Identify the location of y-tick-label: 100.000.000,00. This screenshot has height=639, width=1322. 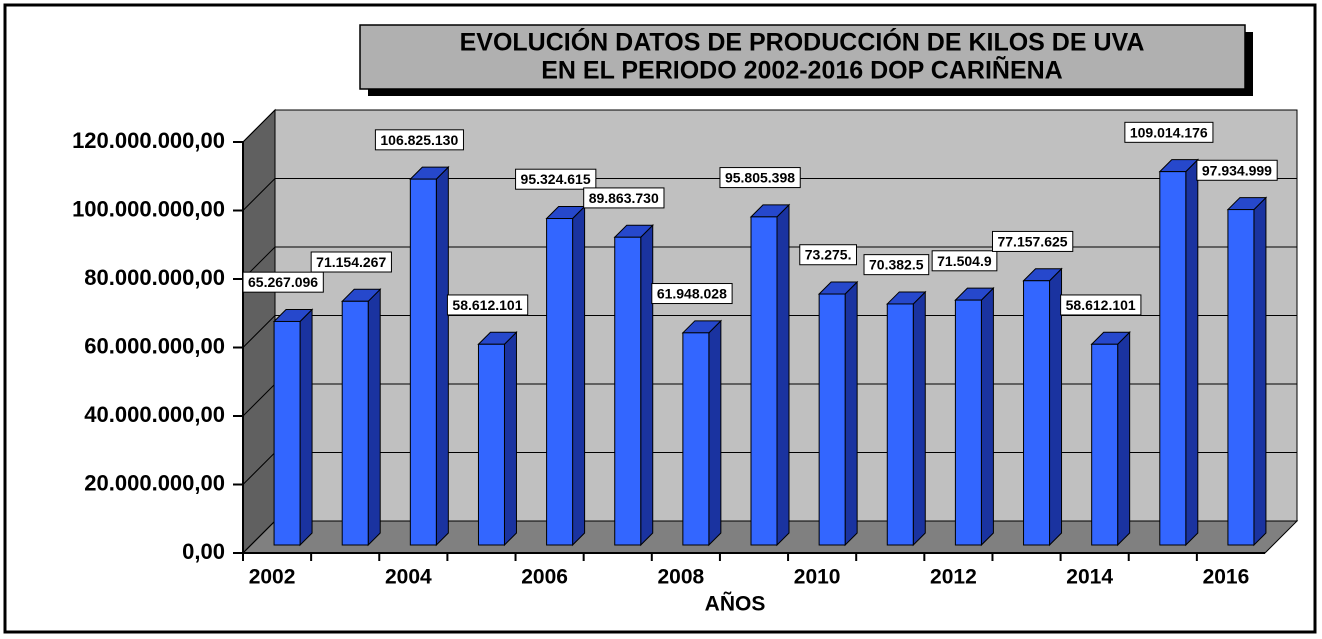
(148, 208).